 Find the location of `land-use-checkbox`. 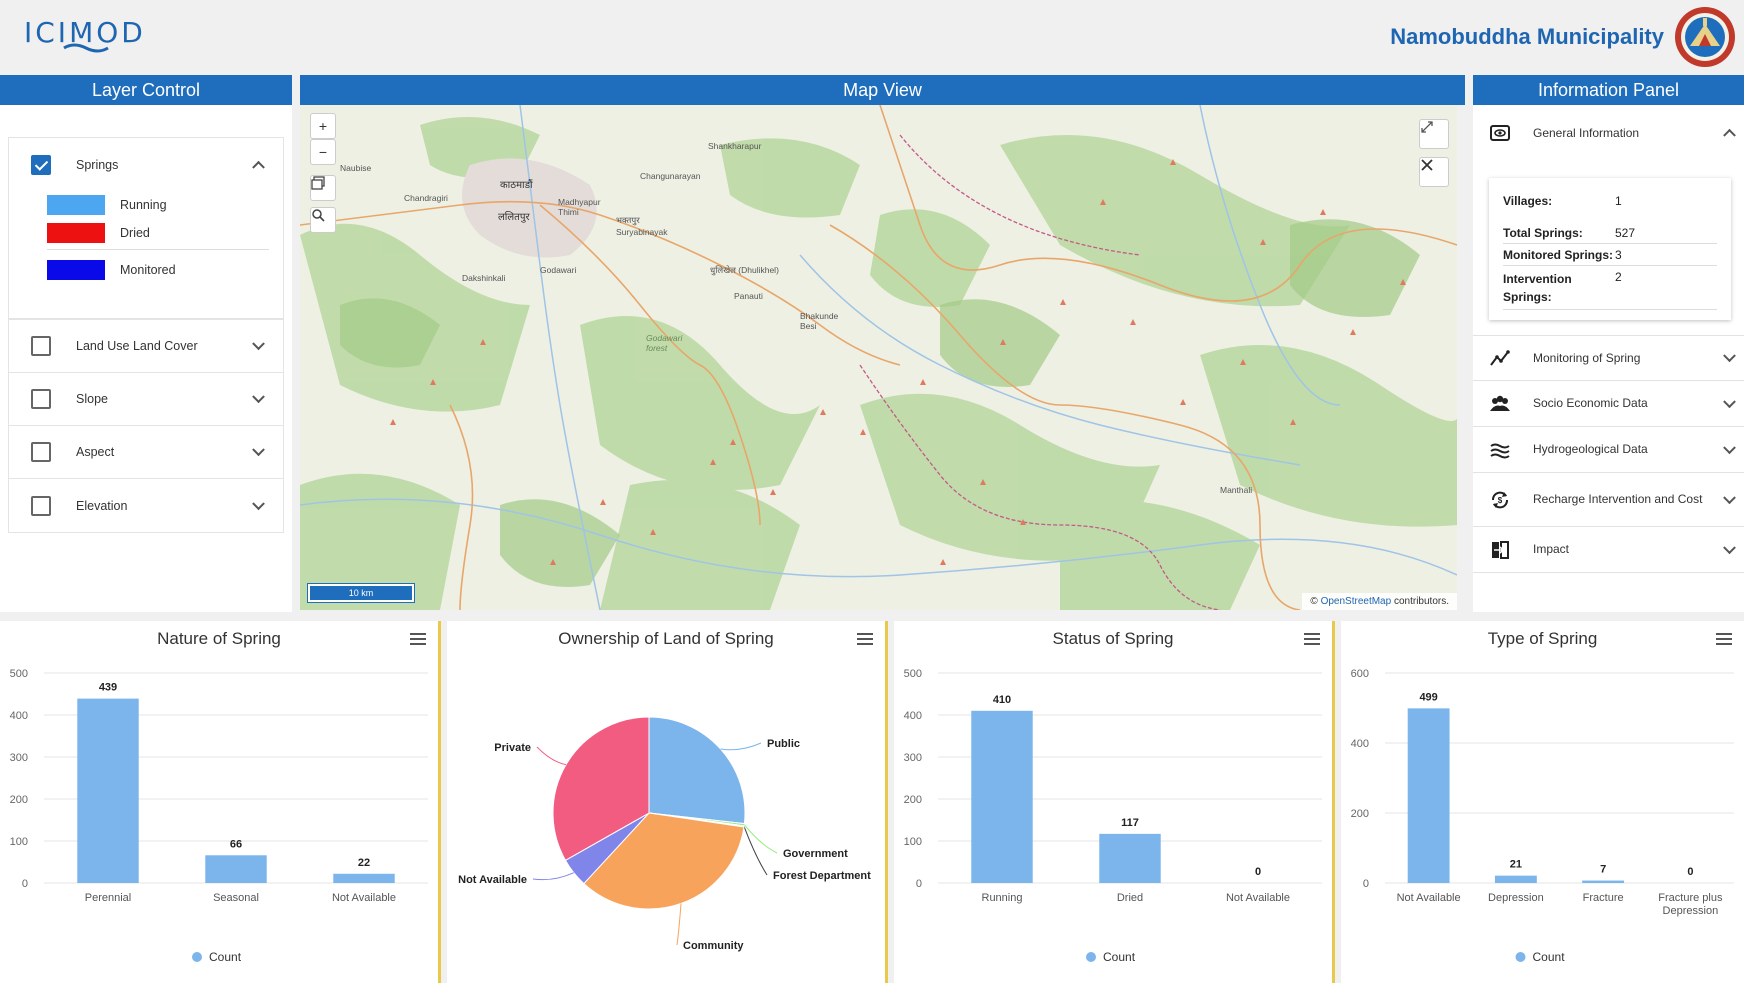

land-use-checkbox is located at coordinates (41, 346).